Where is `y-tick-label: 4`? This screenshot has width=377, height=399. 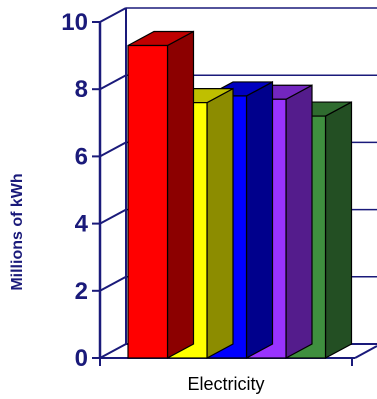
y-tick-label: 4 is located at coordinates (82, 224).